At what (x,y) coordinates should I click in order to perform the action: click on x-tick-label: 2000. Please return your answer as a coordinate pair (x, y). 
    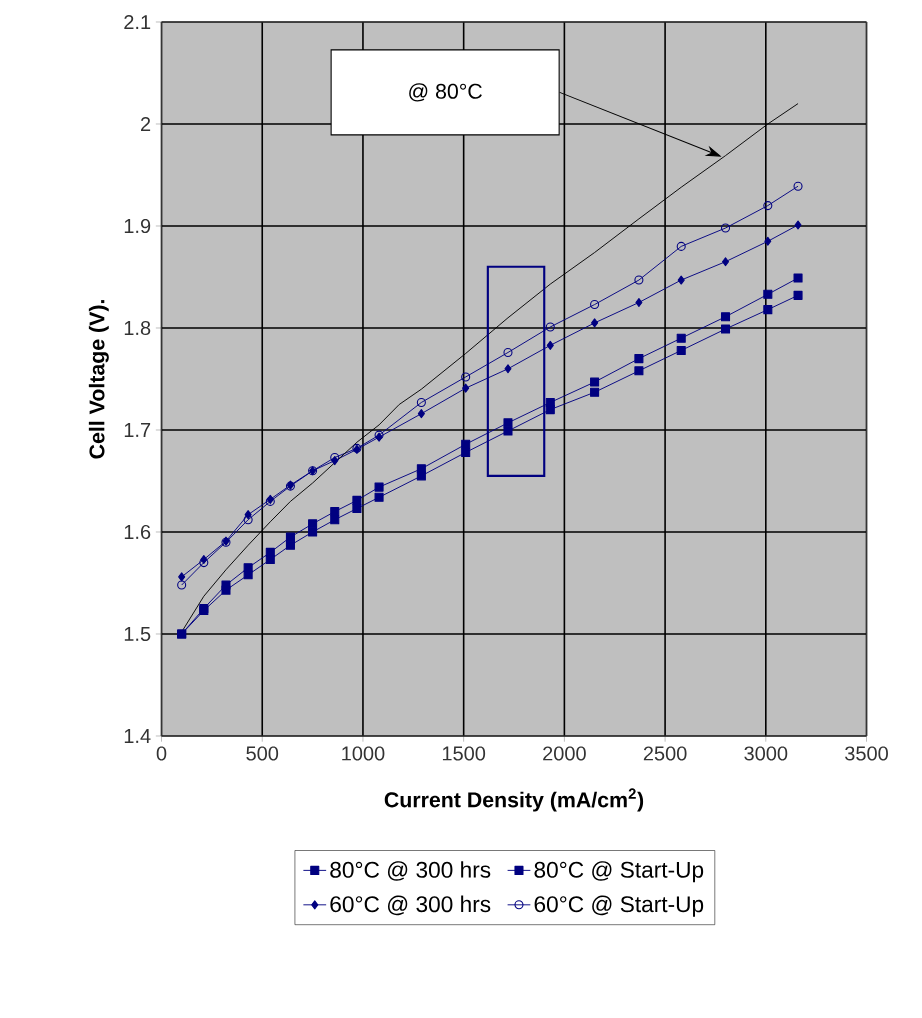
    Looking at the image, I should click on (565, 753).